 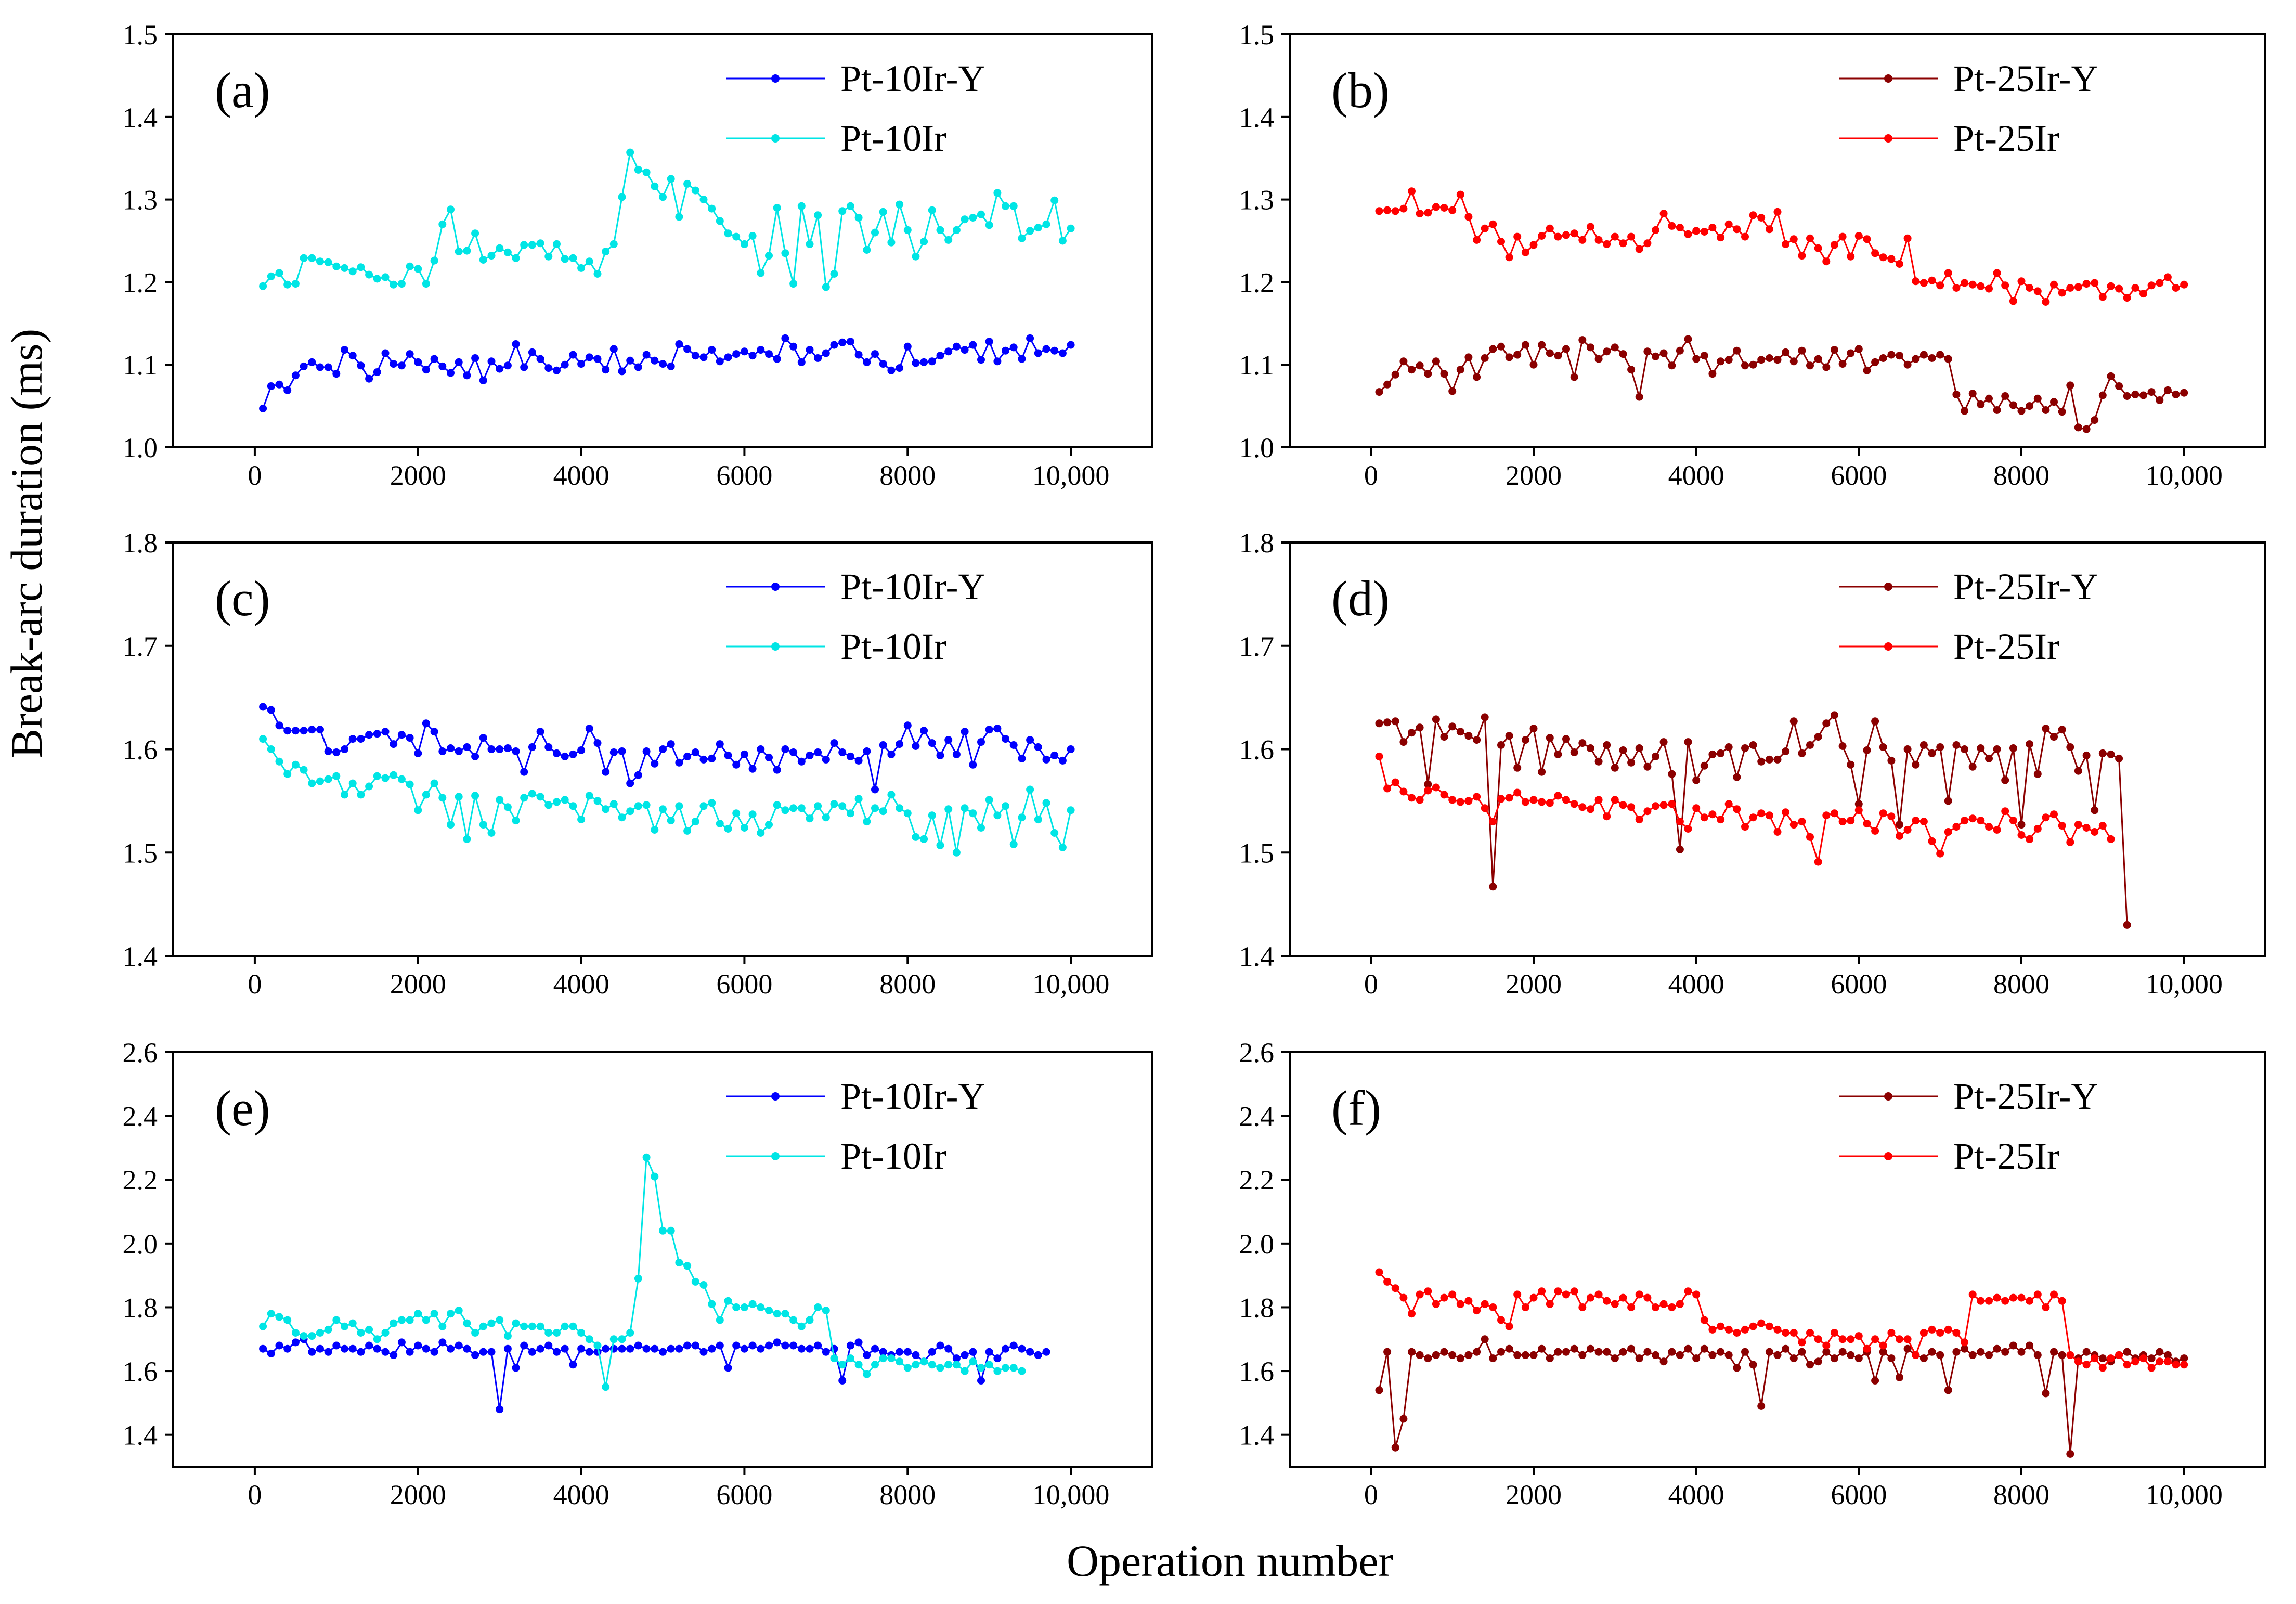 I want to click on panel-f-legend-marker, so click(x=1888, y=1156).